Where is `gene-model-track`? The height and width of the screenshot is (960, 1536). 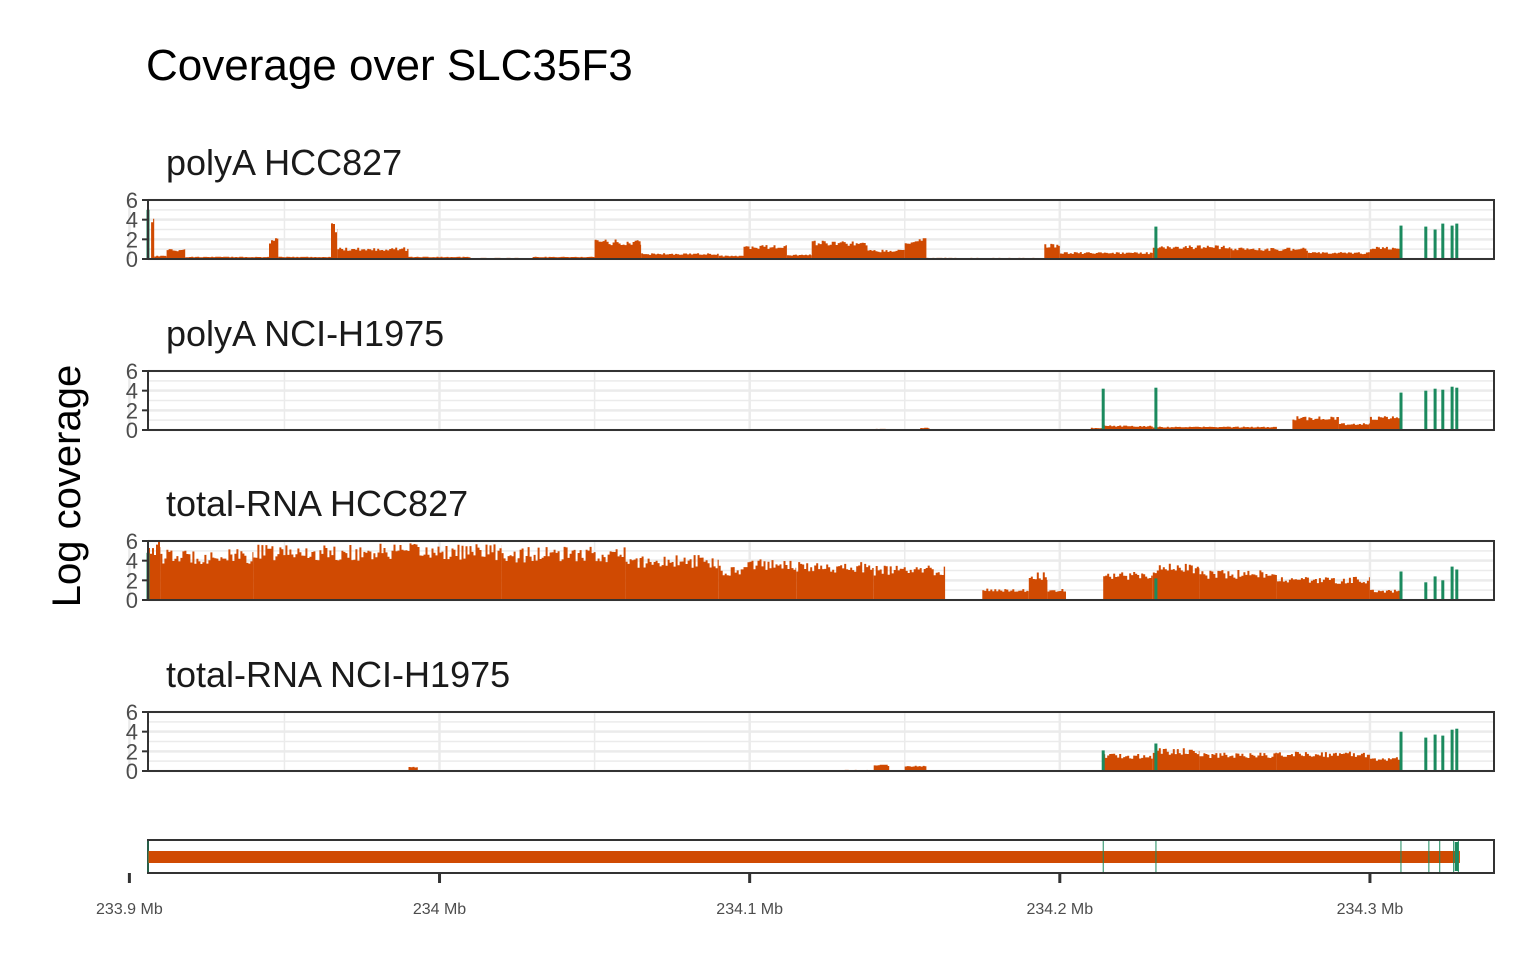 gene-model-track is located at coordinates (821, 856).